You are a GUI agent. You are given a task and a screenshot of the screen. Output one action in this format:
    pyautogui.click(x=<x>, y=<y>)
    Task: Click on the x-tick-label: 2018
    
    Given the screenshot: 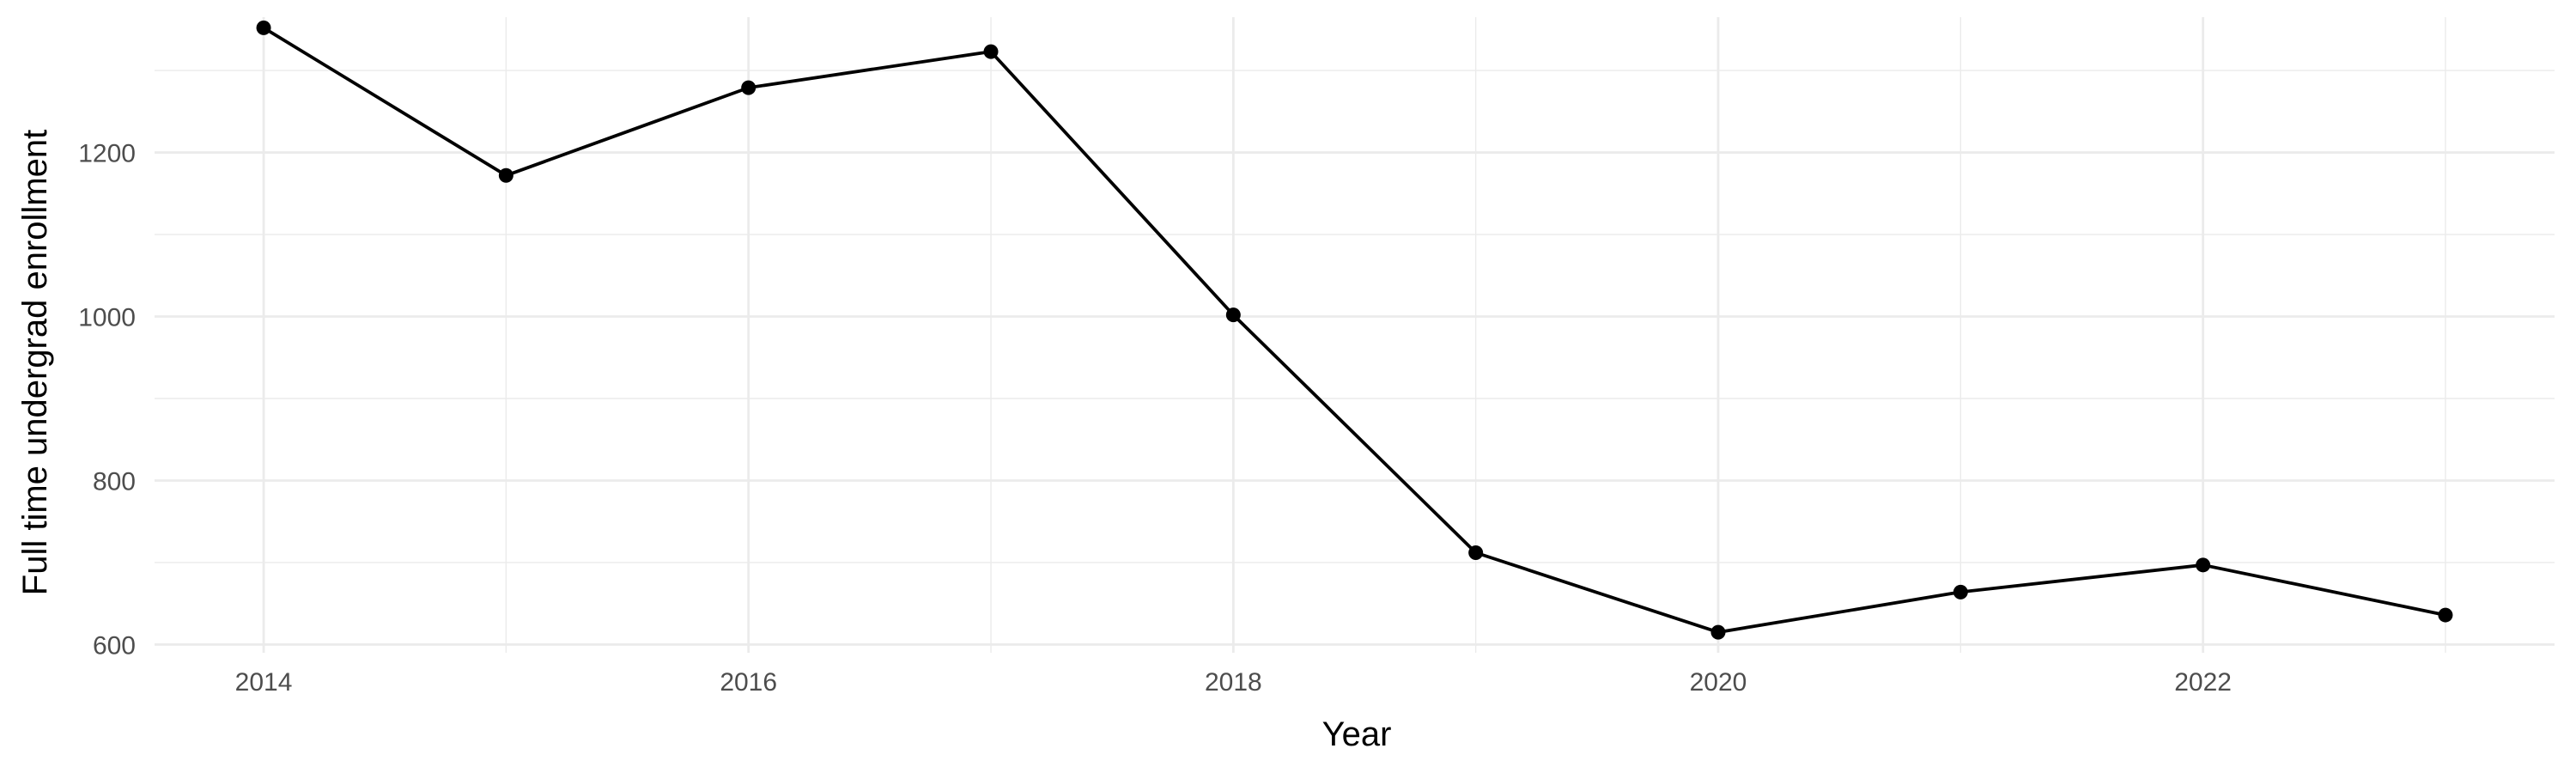 What is the action you would take?
    pyautogui.click(x=1233, y=682)
    